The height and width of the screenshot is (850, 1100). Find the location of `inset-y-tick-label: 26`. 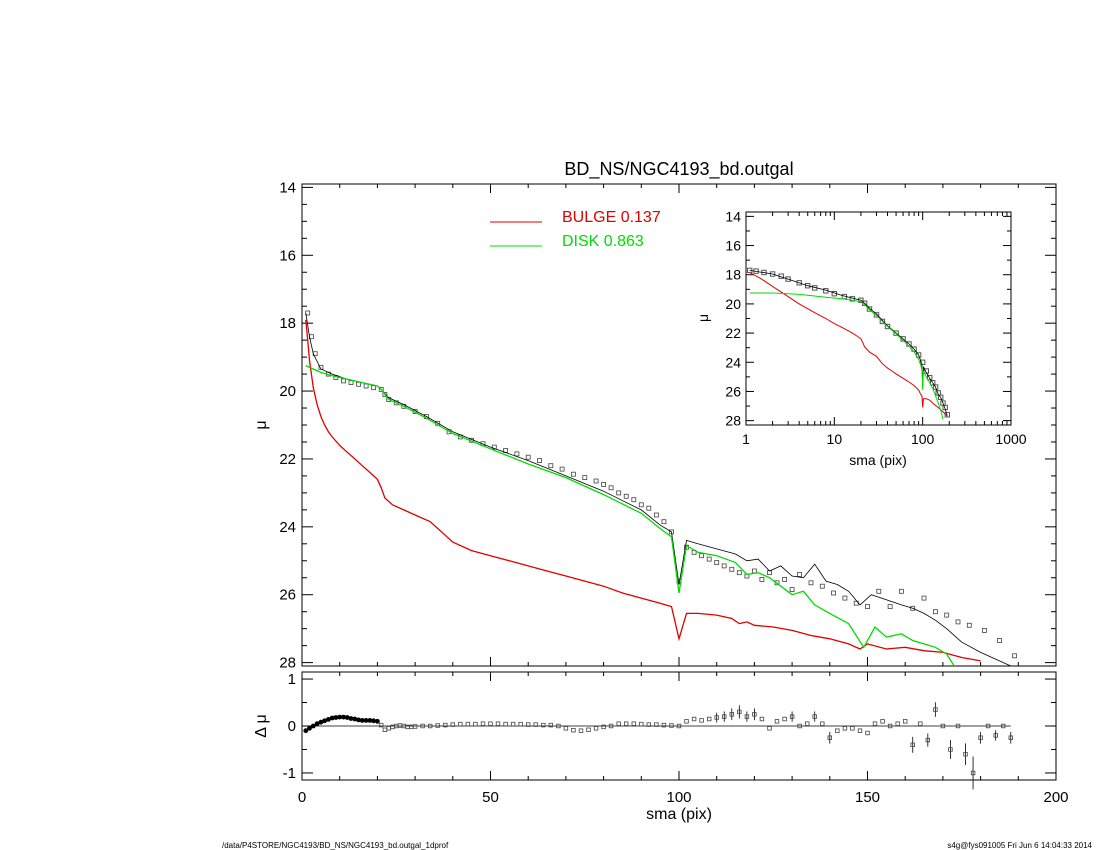

inset-y-tick-label: 26 is located at coordinates (733, 391).